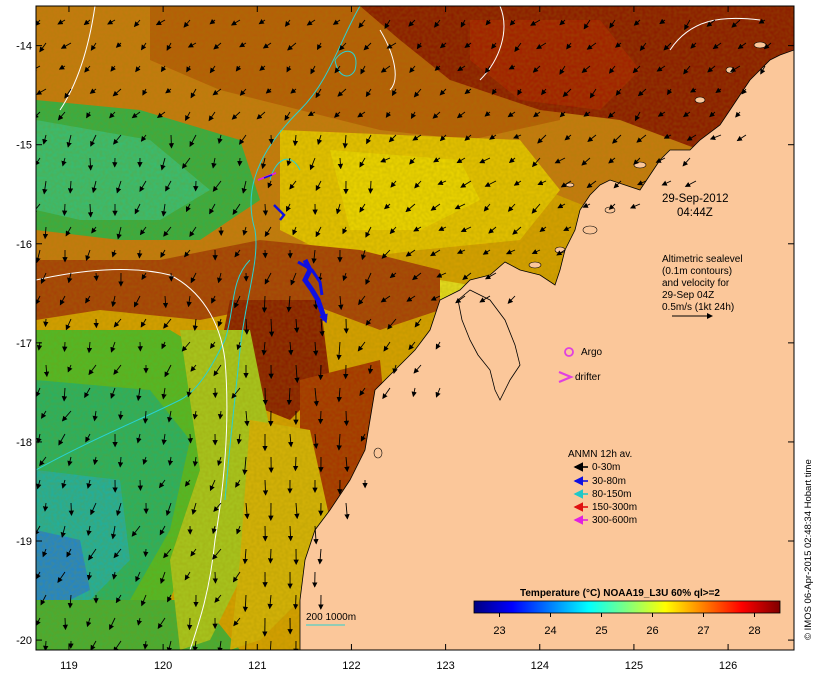 The width and height of the screenshot is (820, 680). I want to click on colorbar-tick-label: 27, so click(703, 631).